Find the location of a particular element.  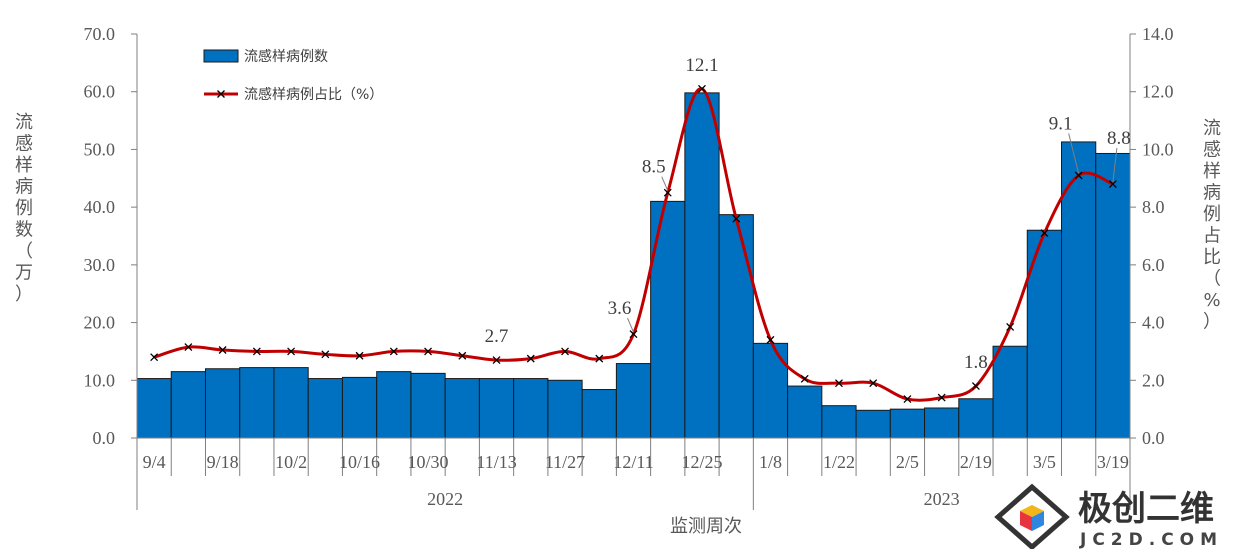

year-label: 2022 is located at coordinates (445, 499).